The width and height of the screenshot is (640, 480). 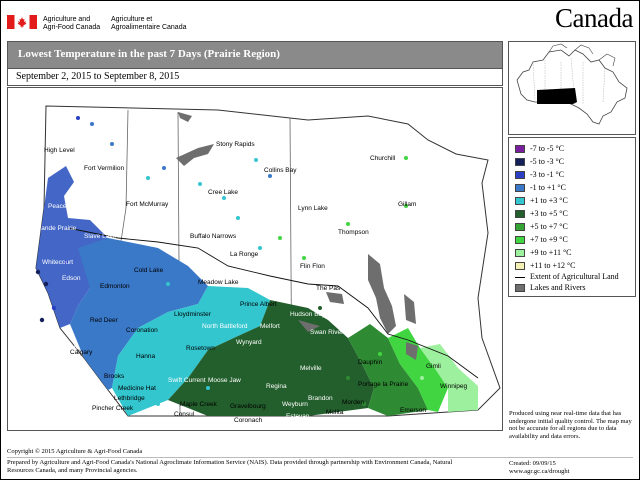 What do you see at coordinates (276, 386) in the screenshot?
I see `city-label: Regina` at bounding box center [276, 386].